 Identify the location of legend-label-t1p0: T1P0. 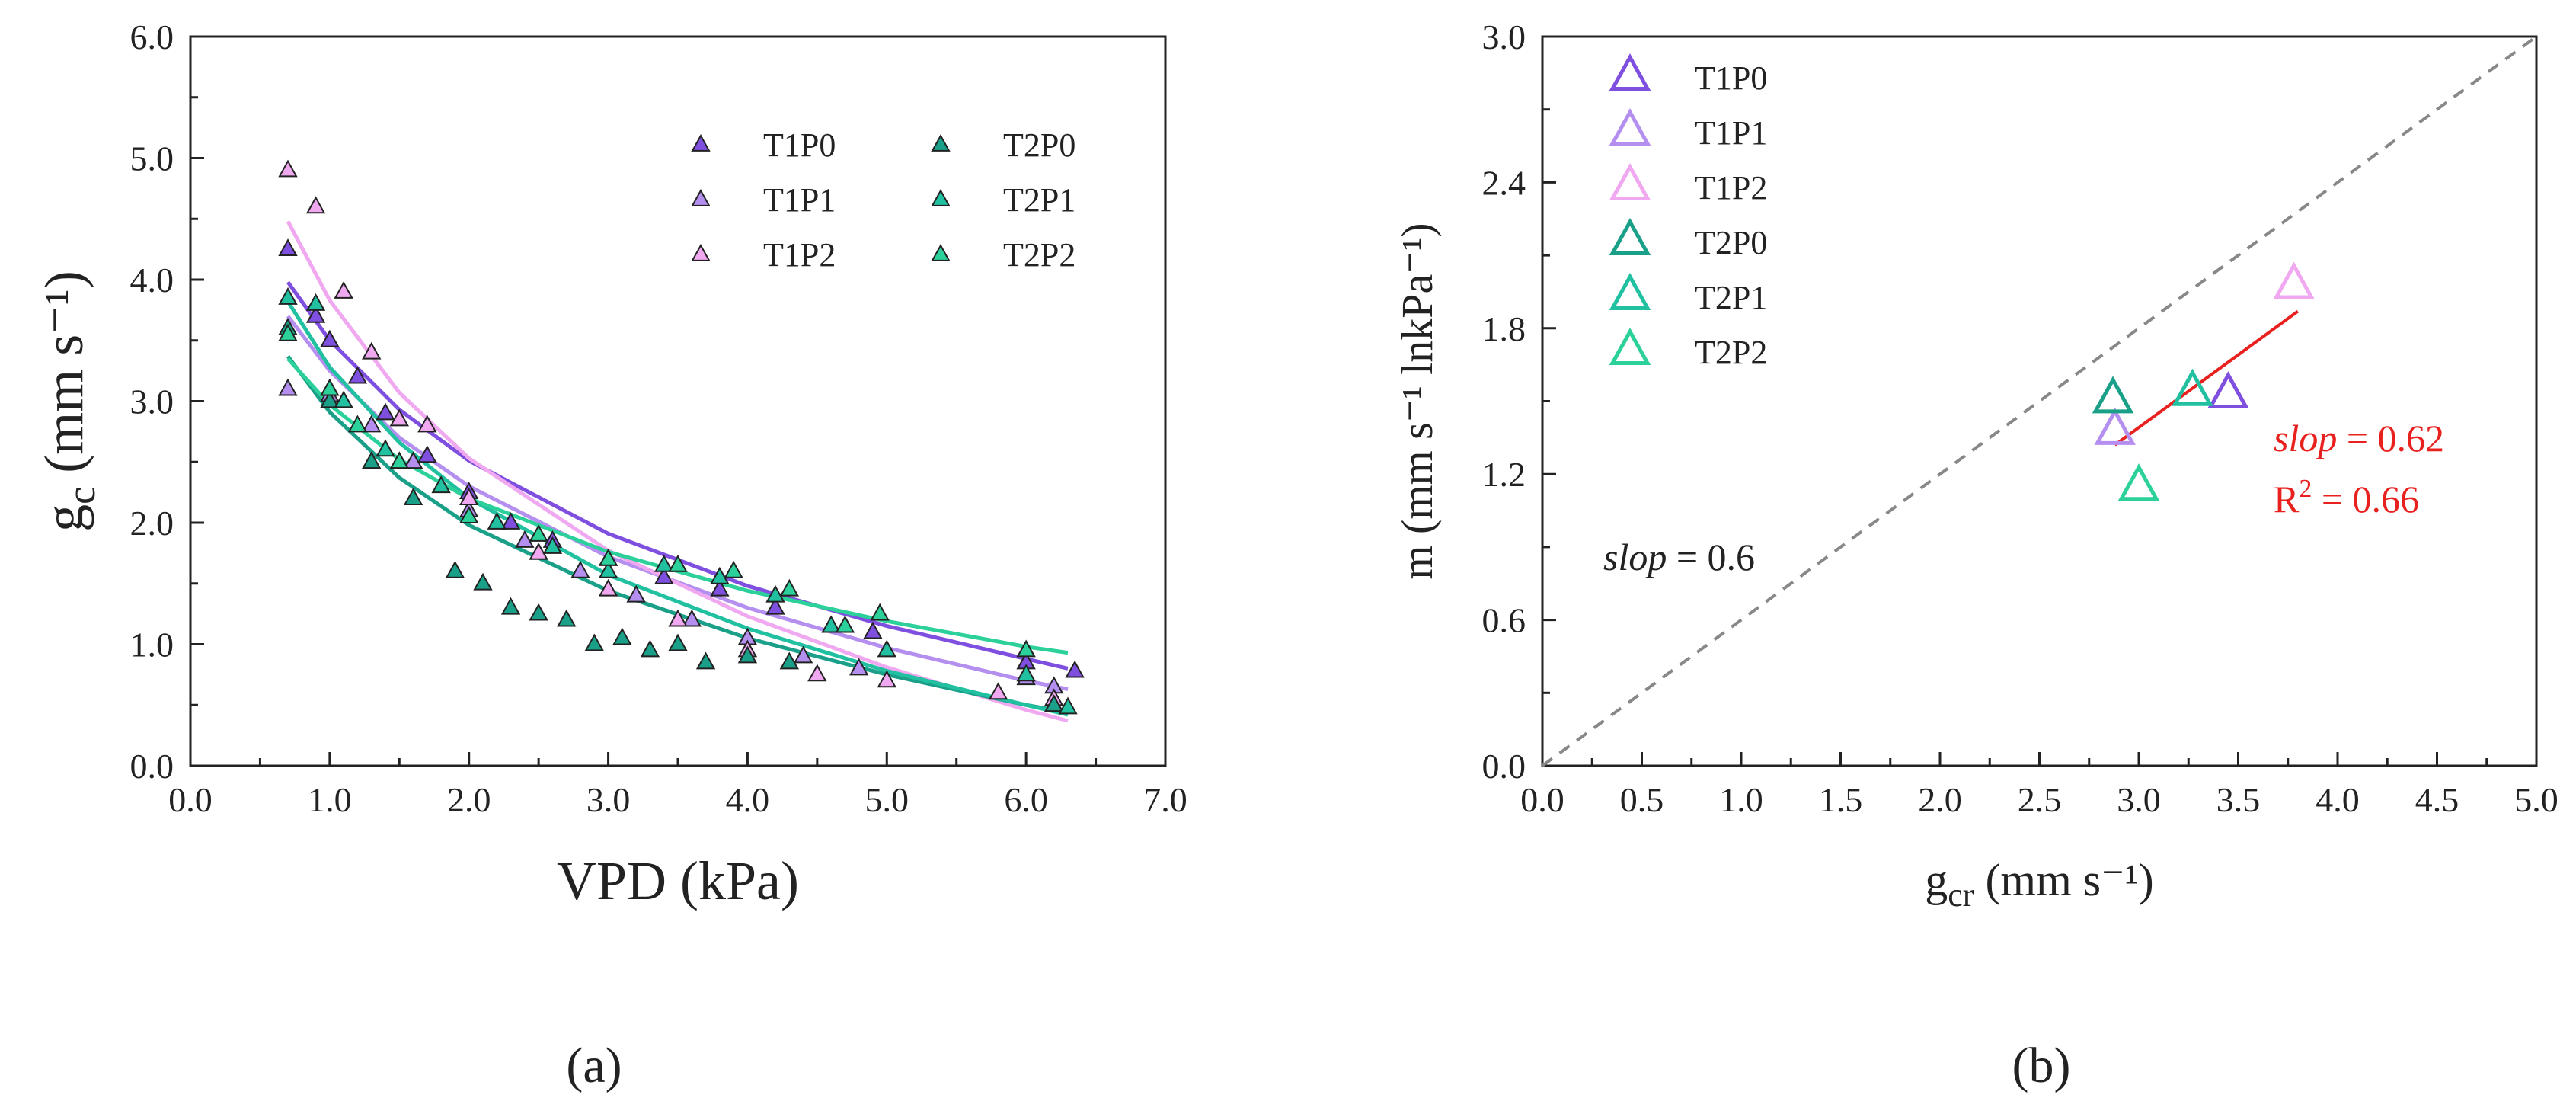
(799, 145).